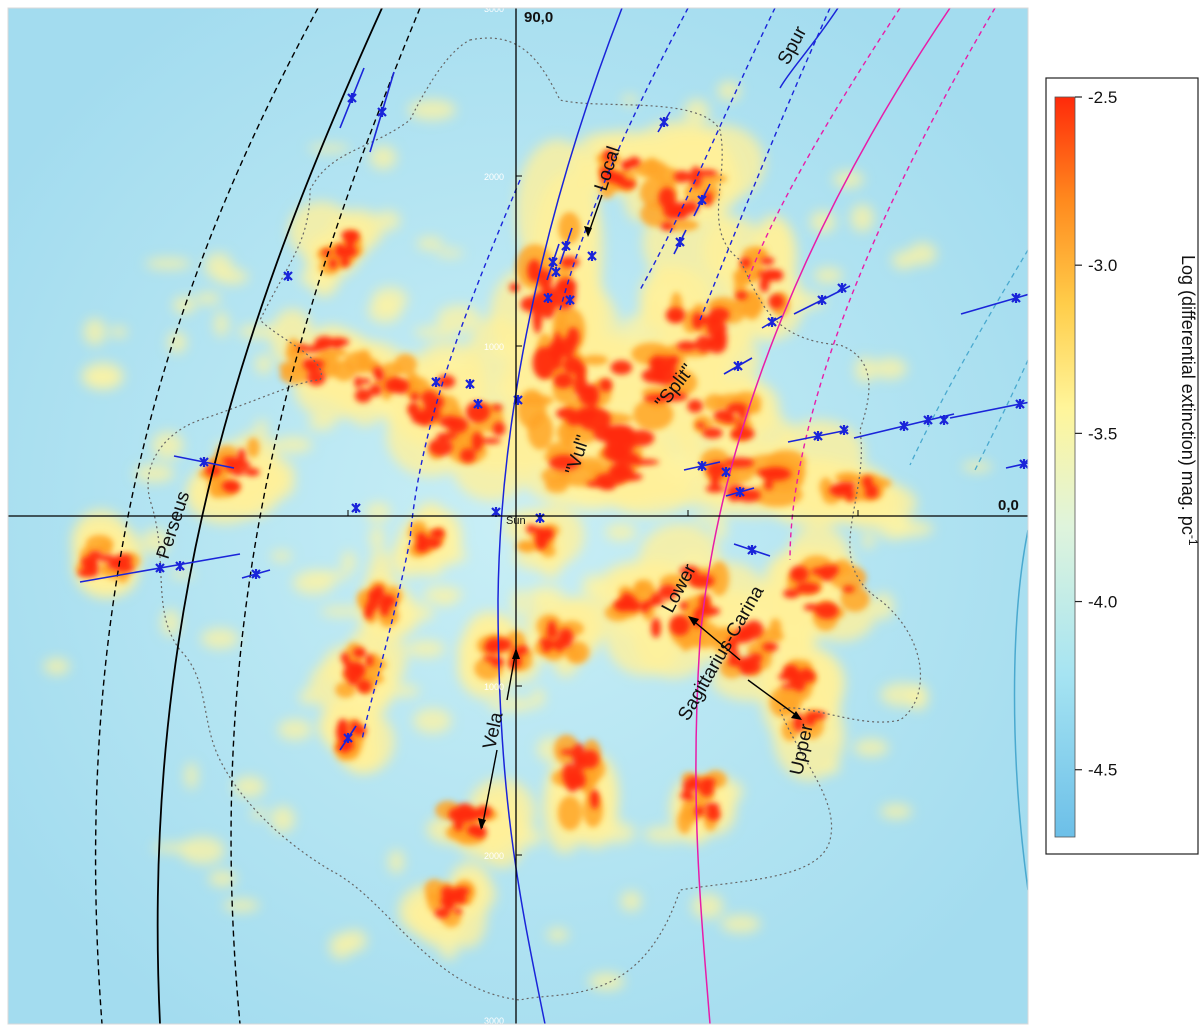 The width and height of the screenshot is (1200, 1032). What do you see at coordinates (1065, 467) in the screenshot?
I see `colorbar-gradient` at bounding box center [1065, 467].